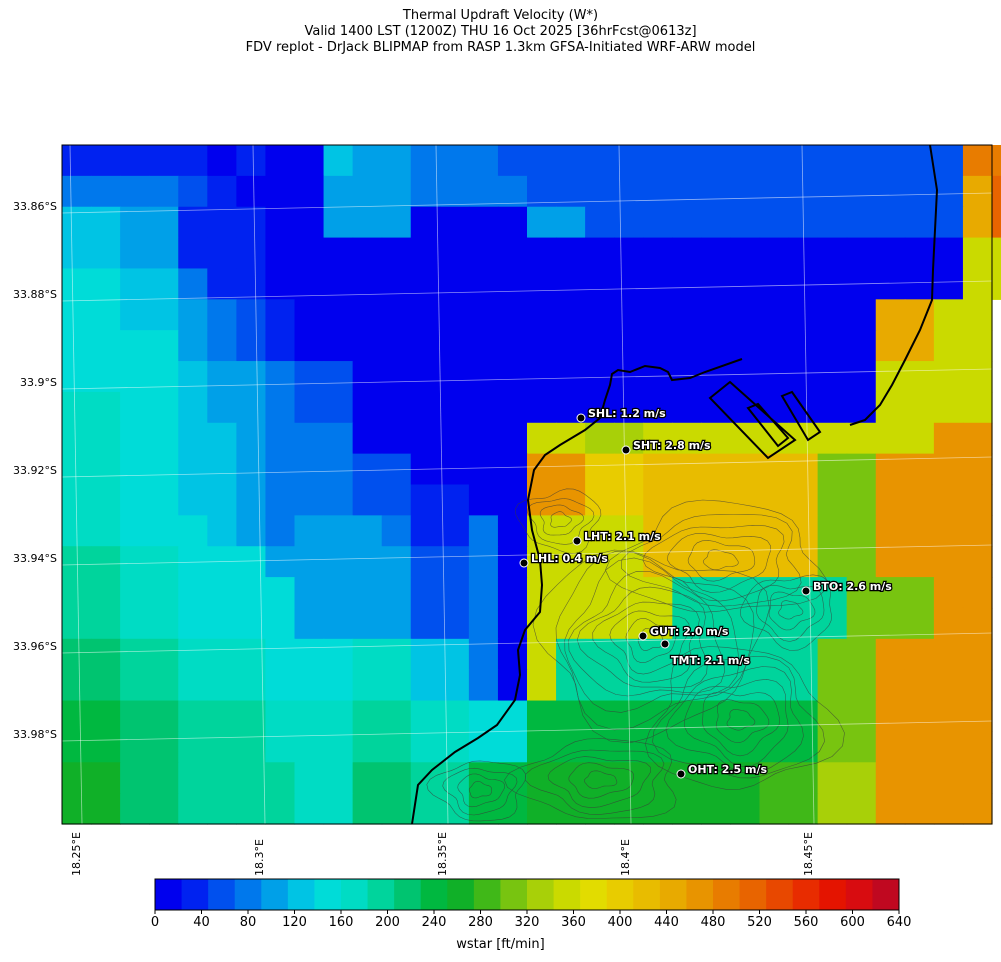 This screenshot has width=1001, height=962. What do you see at coordinates (35, 470) in the screenshot?
I see `latitude-tick-label: 33.92°S` at bounding box center [35, 470].